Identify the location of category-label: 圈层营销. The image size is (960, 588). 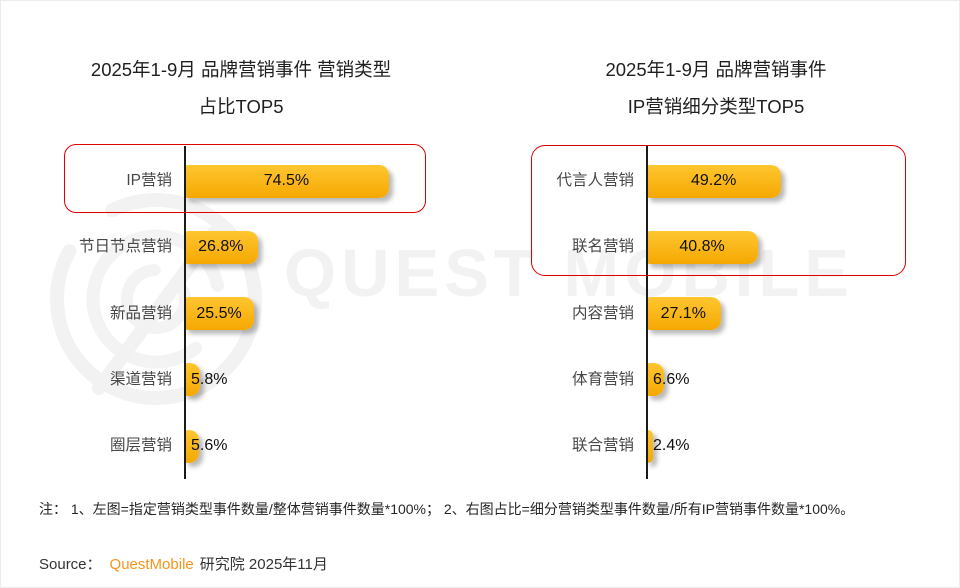
(140, 445).